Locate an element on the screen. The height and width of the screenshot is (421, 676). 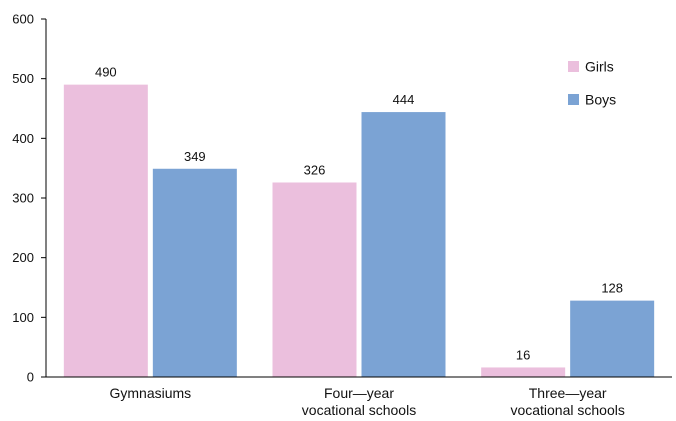
y-tick-label: 200 is located at coordinates (23, 257).